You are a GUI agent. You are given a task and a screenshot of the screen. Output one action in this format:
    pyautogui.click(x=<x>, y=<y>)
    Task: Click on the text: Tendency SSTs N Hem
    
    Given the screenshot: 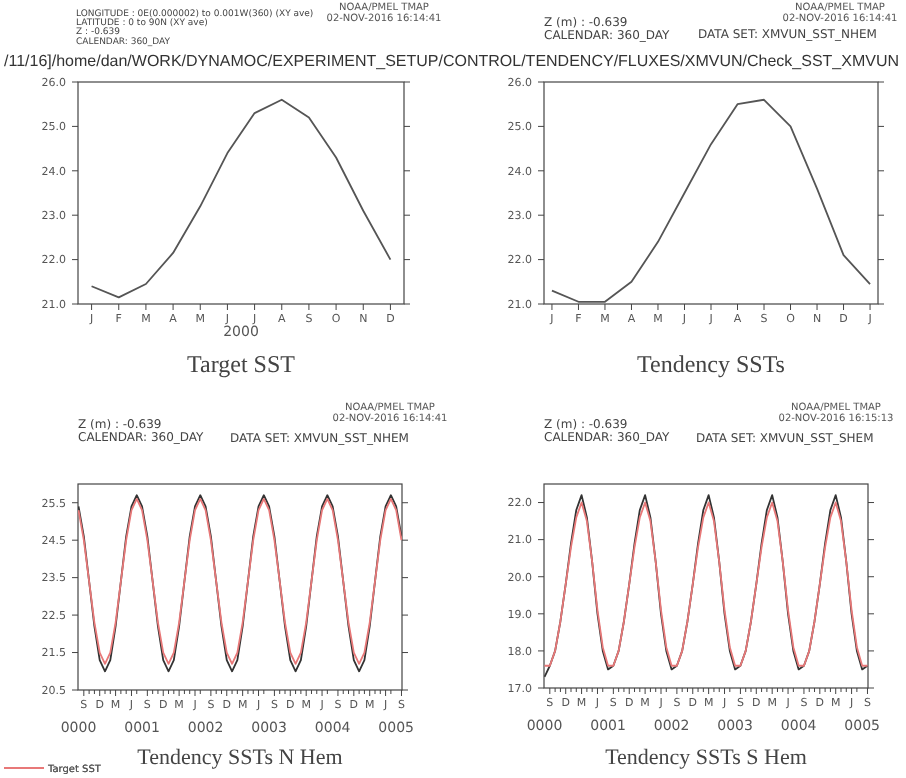 What is the action you would take?
    pyautogui.click(x=240, y=758)
    